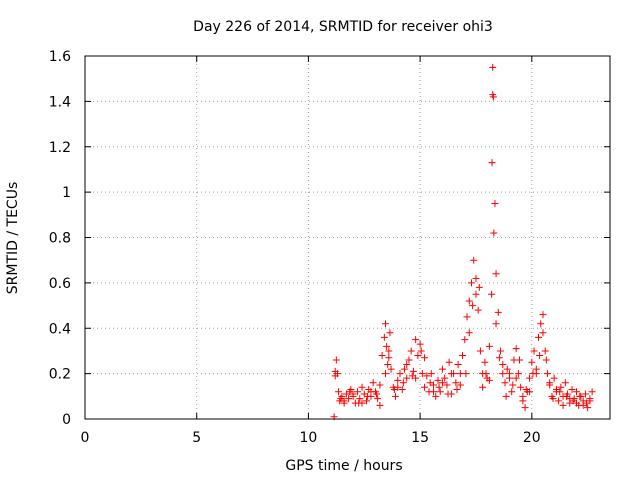 The image size is (640, 480). What do you see at coordinates (60, 375) in the screenshot?
I see `y-tick-label: 0.2` at bounding box center [60, 375].